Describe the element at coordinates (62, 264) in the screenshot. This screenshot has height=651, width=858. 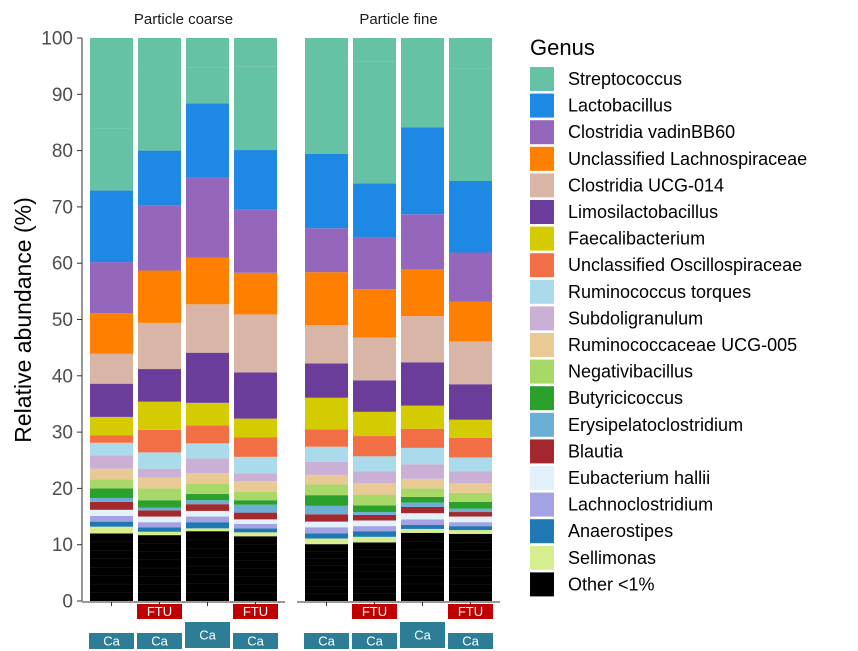
I see `y-tick-label: 60` at that location.